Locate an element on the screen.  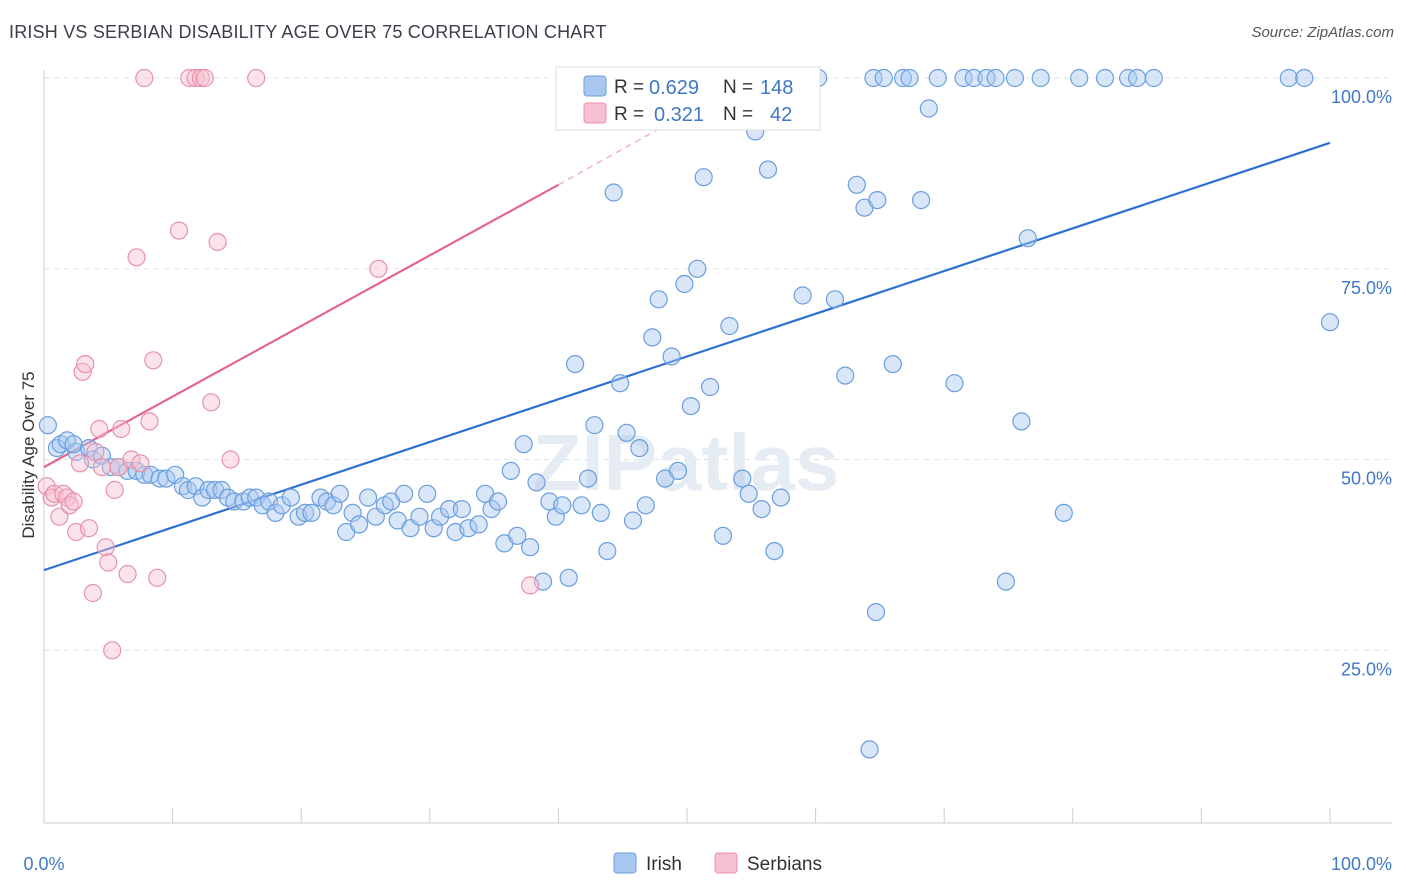
stats-irish-r-value: 0.629 is located at coordinates (674, 88).